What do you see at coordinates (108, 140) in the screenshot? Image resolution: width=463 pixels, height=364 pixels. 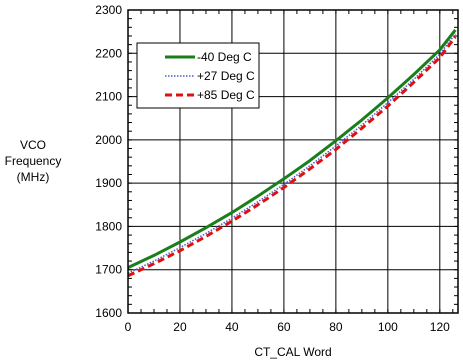 I see `y-tick-label: 2000` at bounding box center [108, 140].